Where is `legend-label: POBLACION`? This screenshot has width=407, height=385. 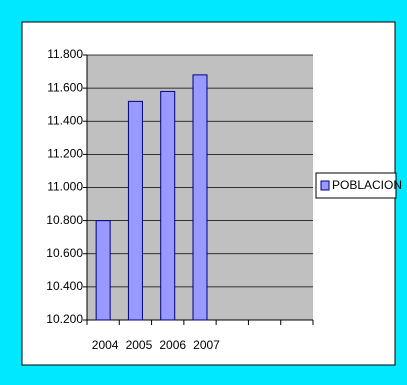
legend-label: POBLACION is located at coordinates (367, 185).